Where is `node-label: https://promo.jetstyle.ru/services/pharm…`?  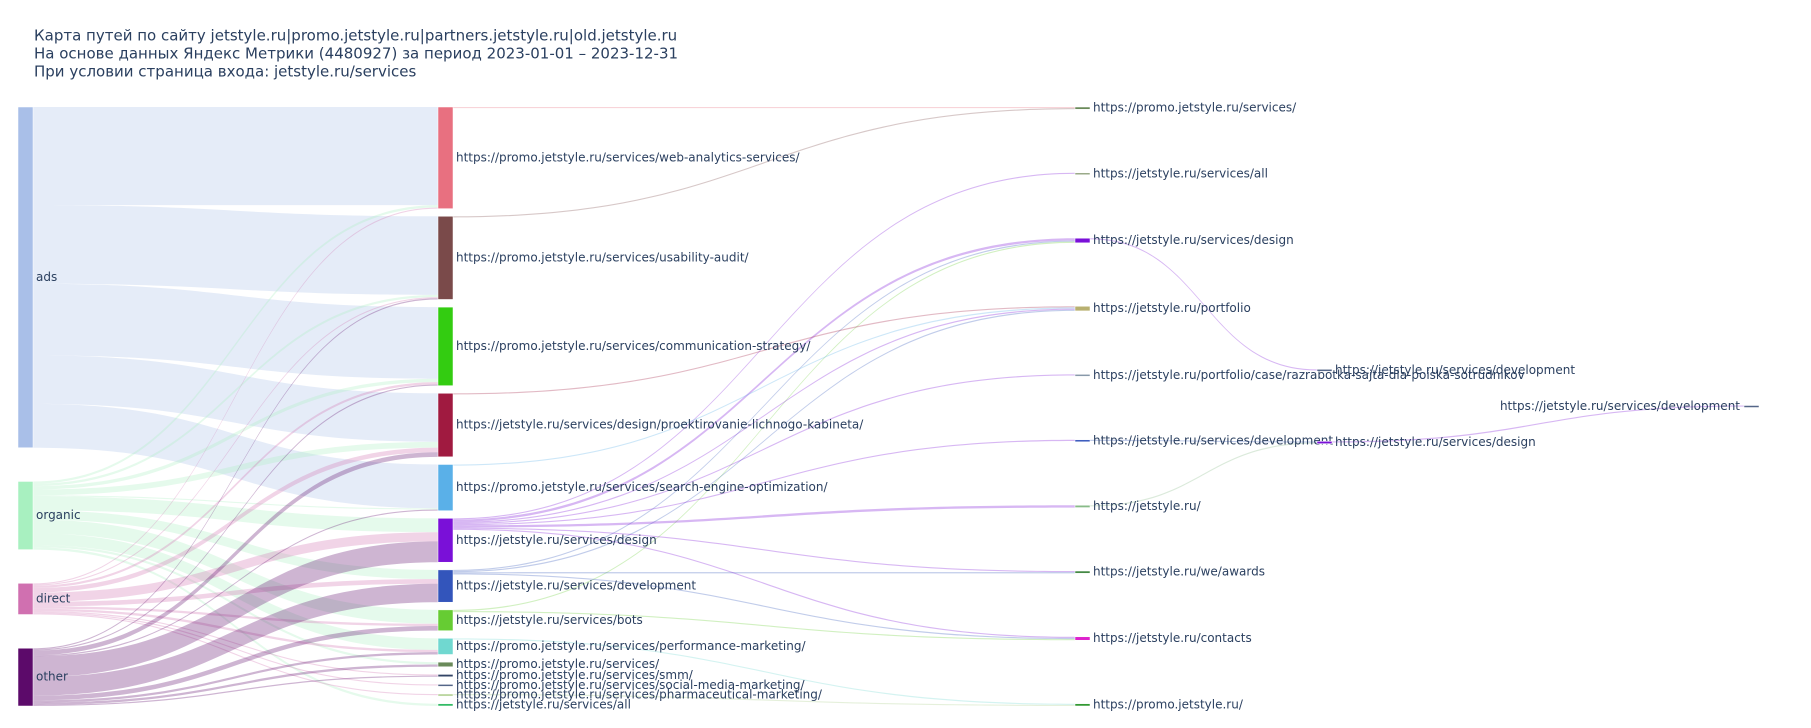 node-label: https://promo.jetstyle.ru/services/pharm… is located at coordinates (639, 695).